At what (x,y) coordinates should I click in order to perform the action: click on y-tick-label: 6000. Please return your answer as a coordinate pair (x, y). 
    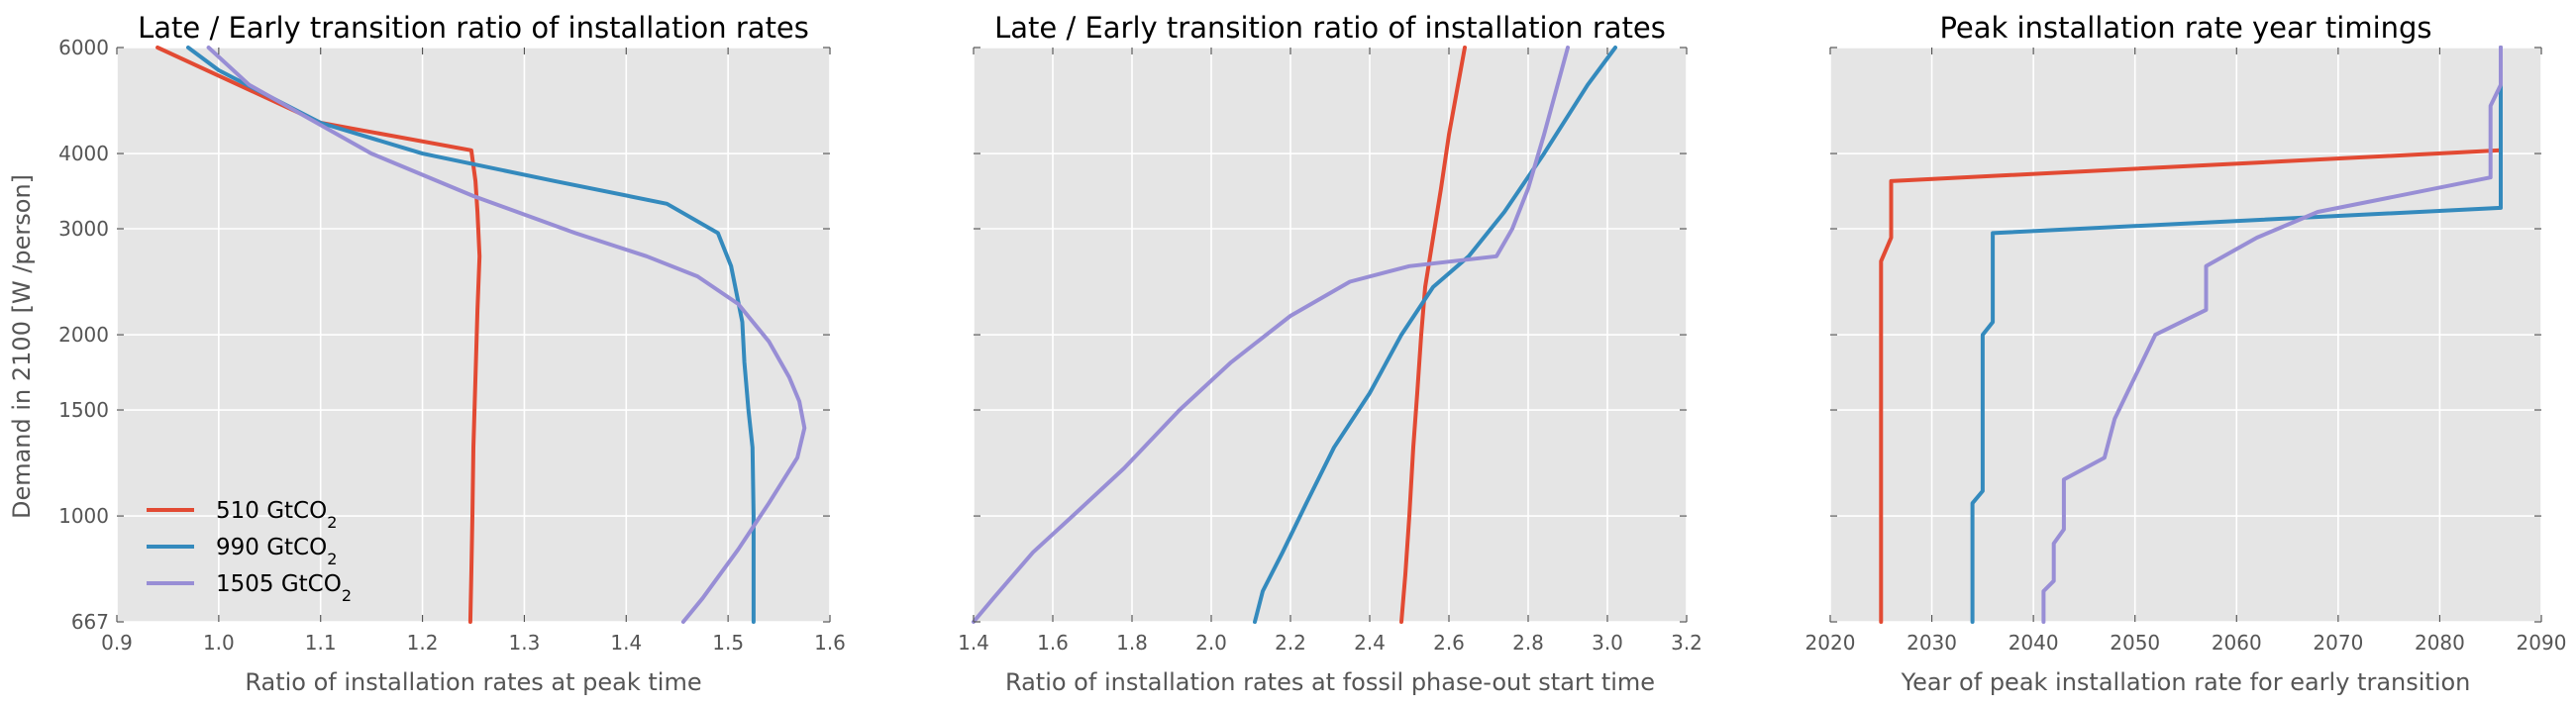
    Looking at the image, I should click on (83, 47).